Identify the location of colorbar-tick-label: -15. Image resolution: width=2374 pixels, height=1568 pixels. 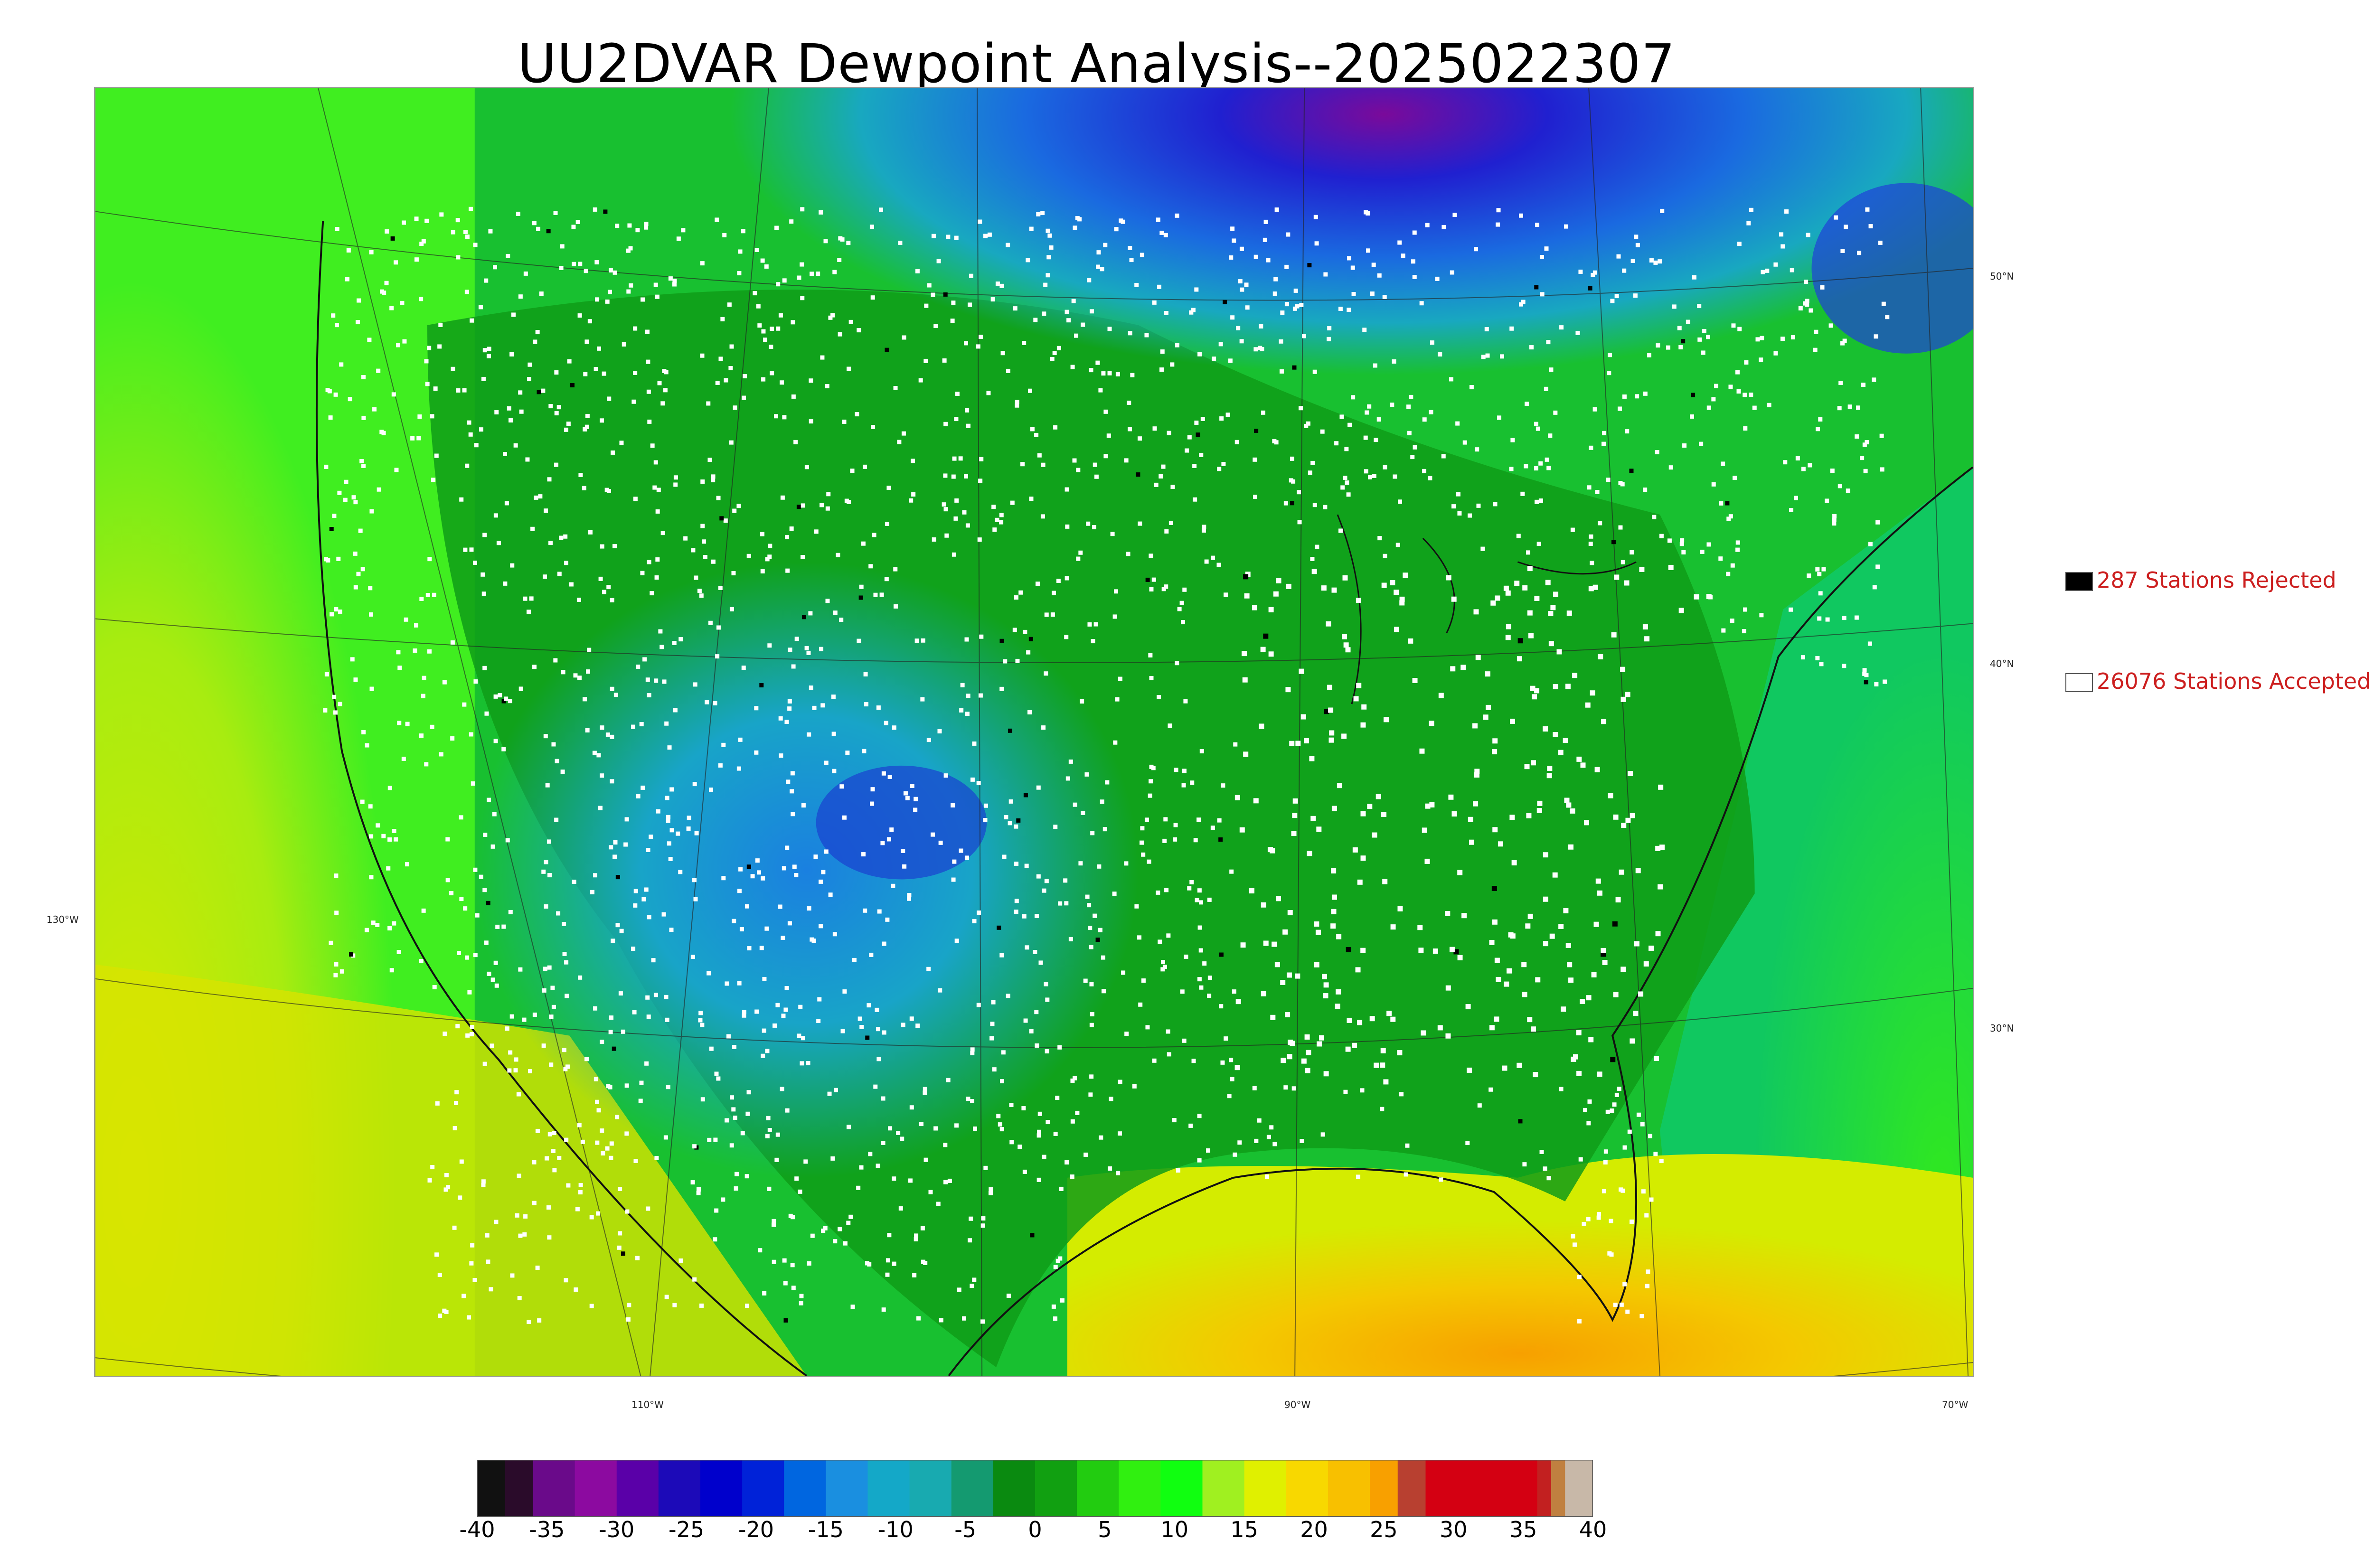
(826, 1530).